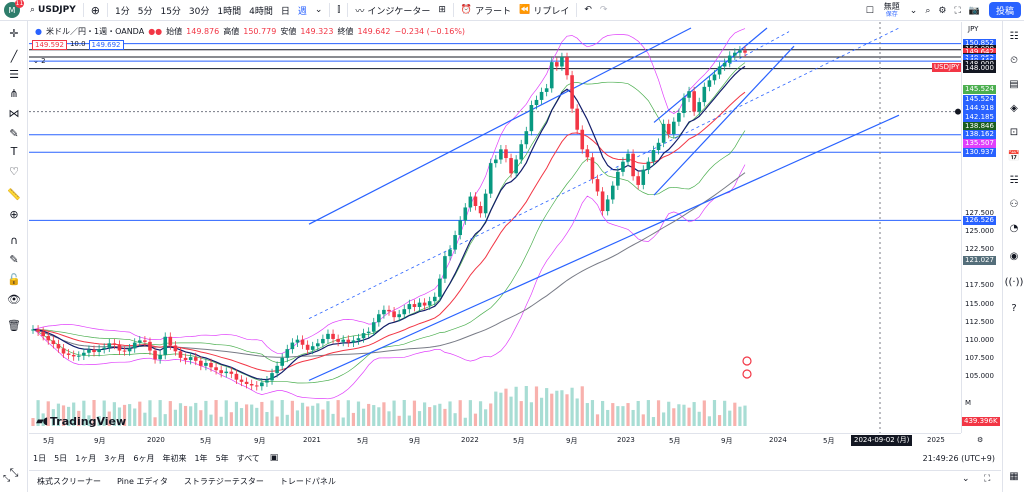  Describe the element at coordinates (1014, 228) in the screenshot. I see `streams-icon: ◔` at that location.